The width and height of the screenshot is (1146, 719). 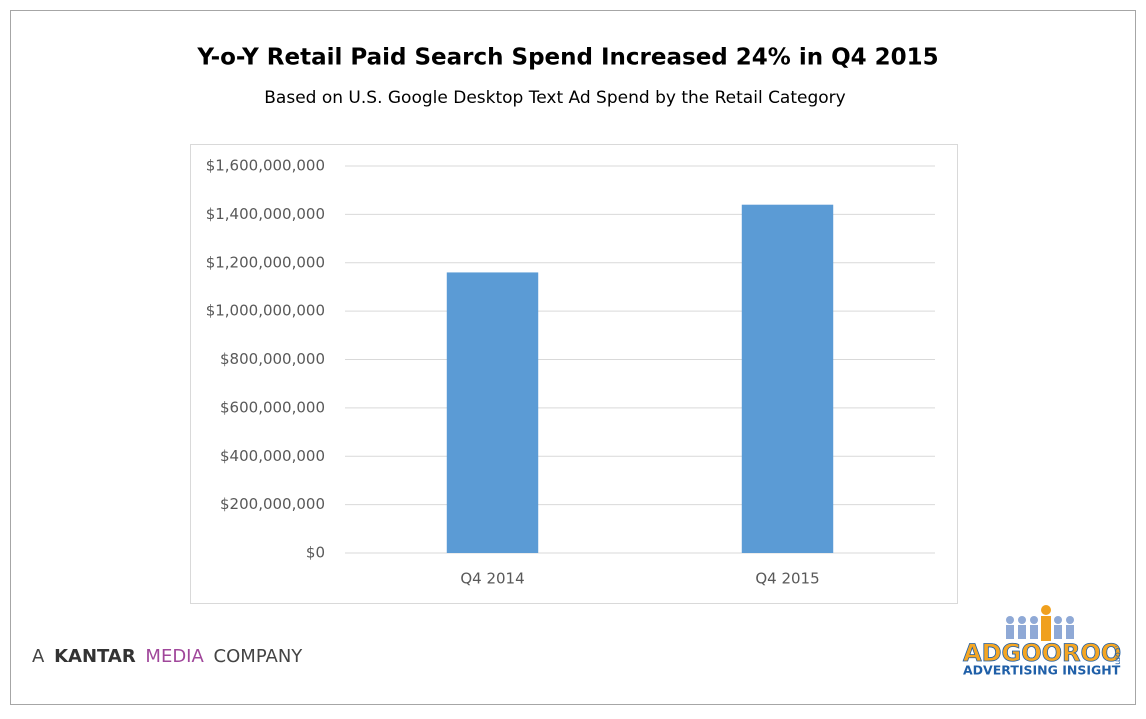 What do you see at coordinates (265, 214) in the screenshot?
I see `y-tick-label: $1,400,000,000` at bounding box center [265, 214].